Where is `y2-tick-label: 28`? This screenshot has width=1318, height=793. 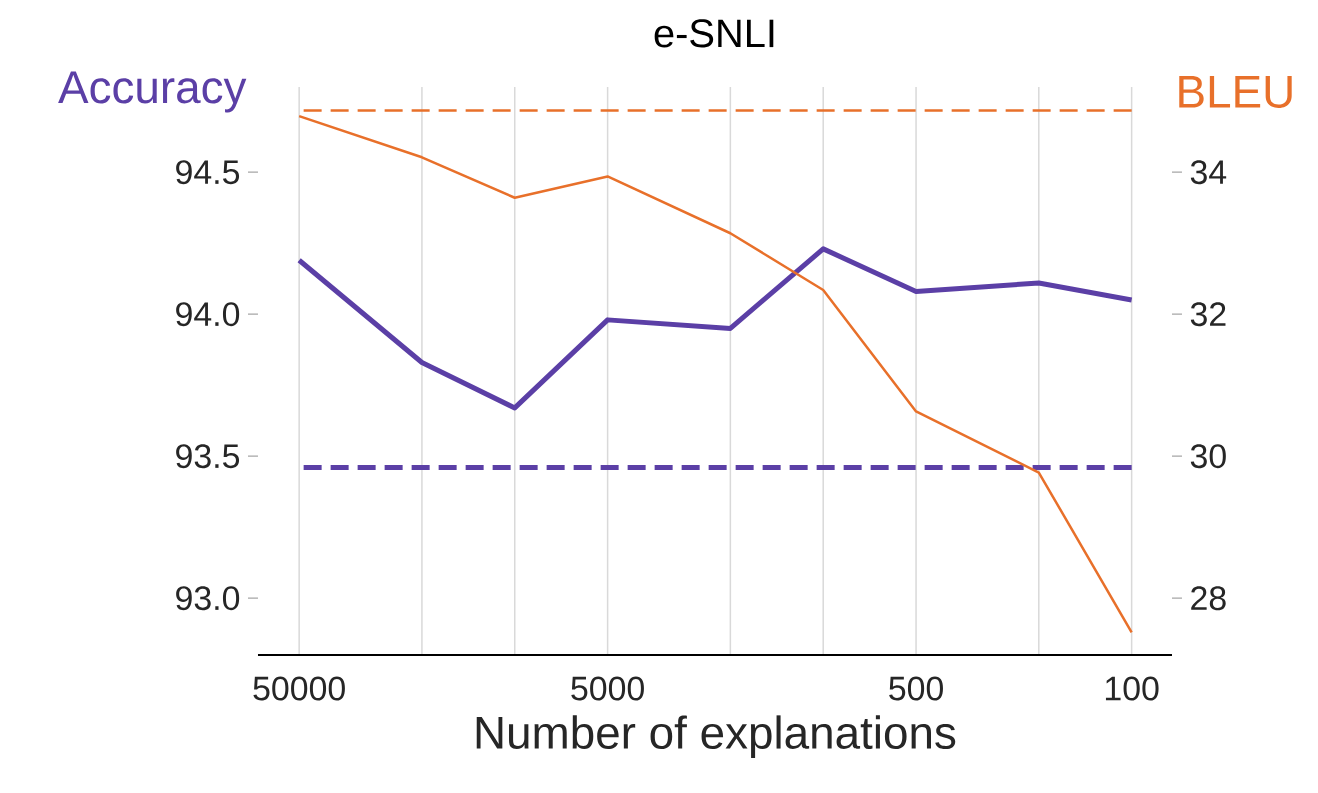
y2-tick-label: 28 is located at coordinates (1208, 598).